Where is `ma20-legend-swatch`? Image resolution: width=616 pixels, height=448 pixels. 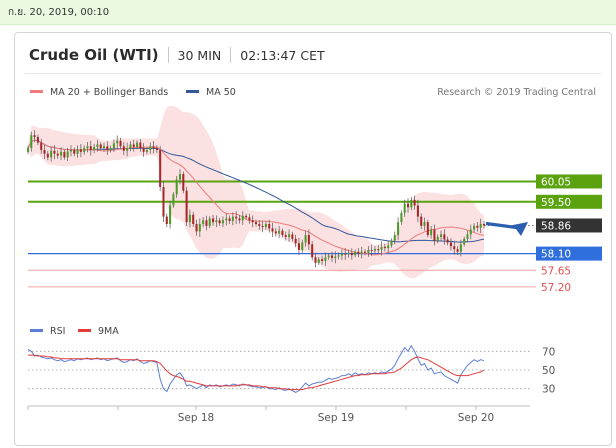 ma20-legend-swatch is located at coordinates (36, 91).